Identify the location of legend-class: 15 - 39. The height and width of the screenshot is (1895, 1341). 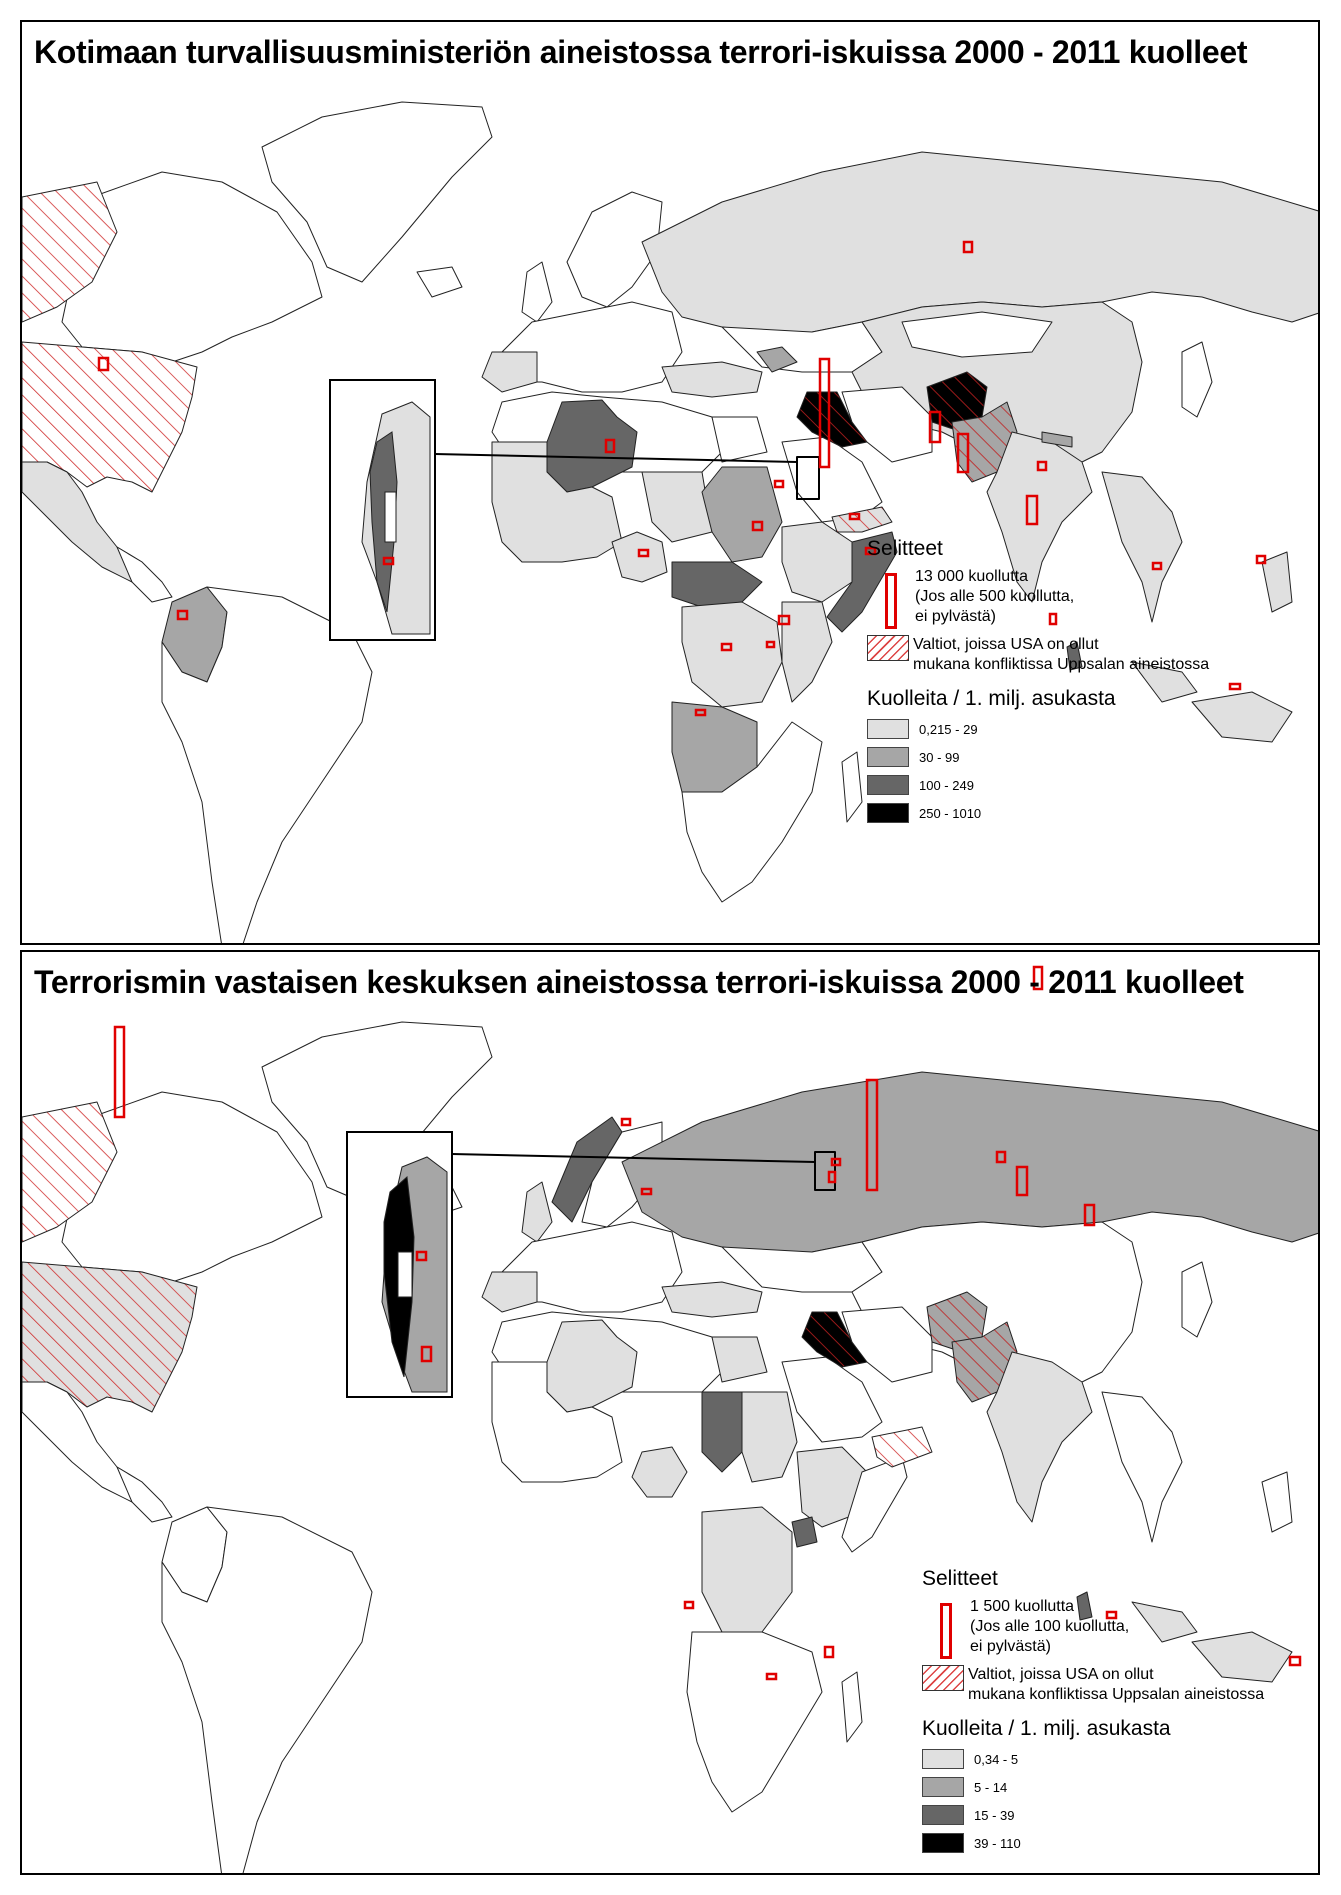
(1093, 1815).